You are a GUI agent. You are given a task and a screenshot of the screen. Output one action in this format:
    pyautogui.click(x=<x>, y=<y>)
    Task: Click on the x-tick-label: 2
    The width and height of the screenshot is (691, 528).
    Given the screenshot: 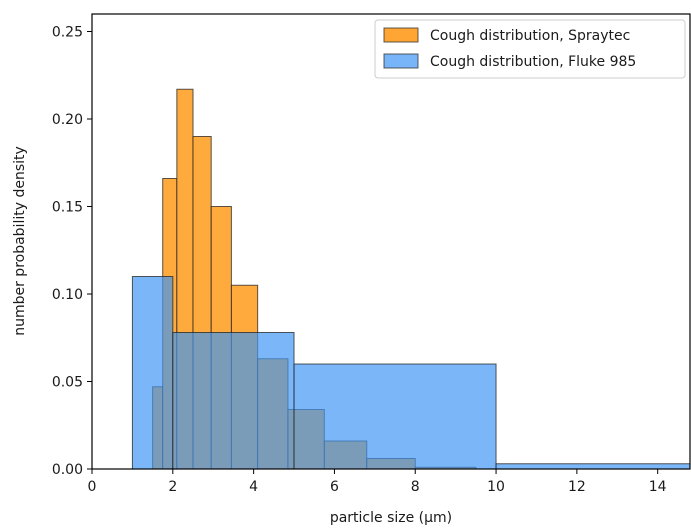 What is the action you would take?
    pyautogui.click(x=172, y=487)
    